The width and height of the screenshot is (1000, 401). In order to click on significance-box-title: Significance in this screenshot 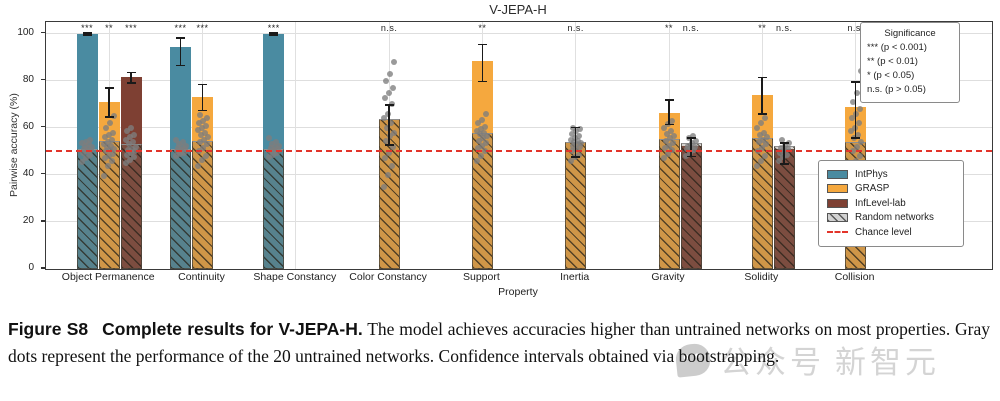, I will do `click(910, 33)`.